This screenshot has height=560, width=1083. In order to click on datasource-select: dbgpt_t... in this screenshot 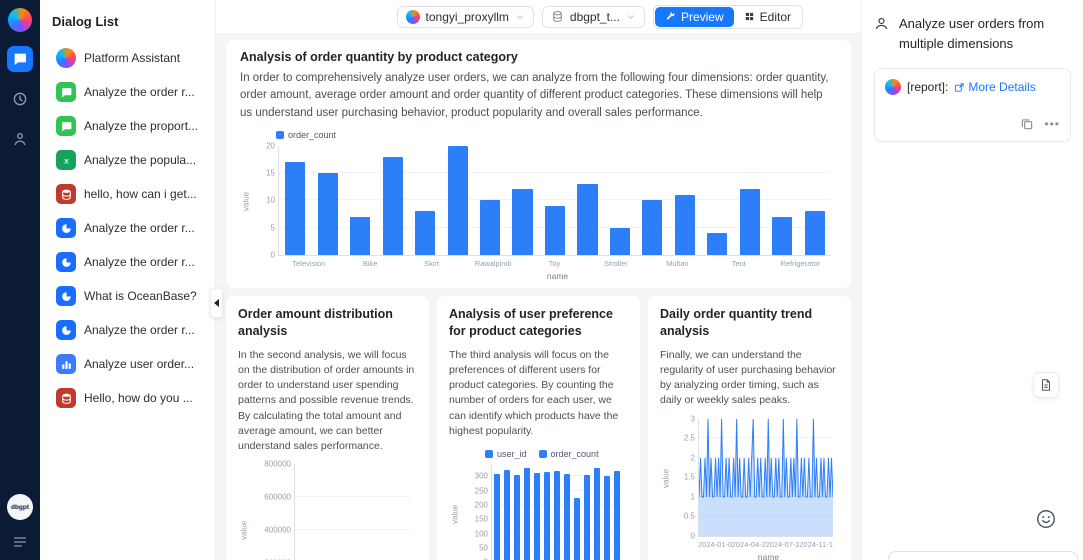, I will do `click(593, 16)`.